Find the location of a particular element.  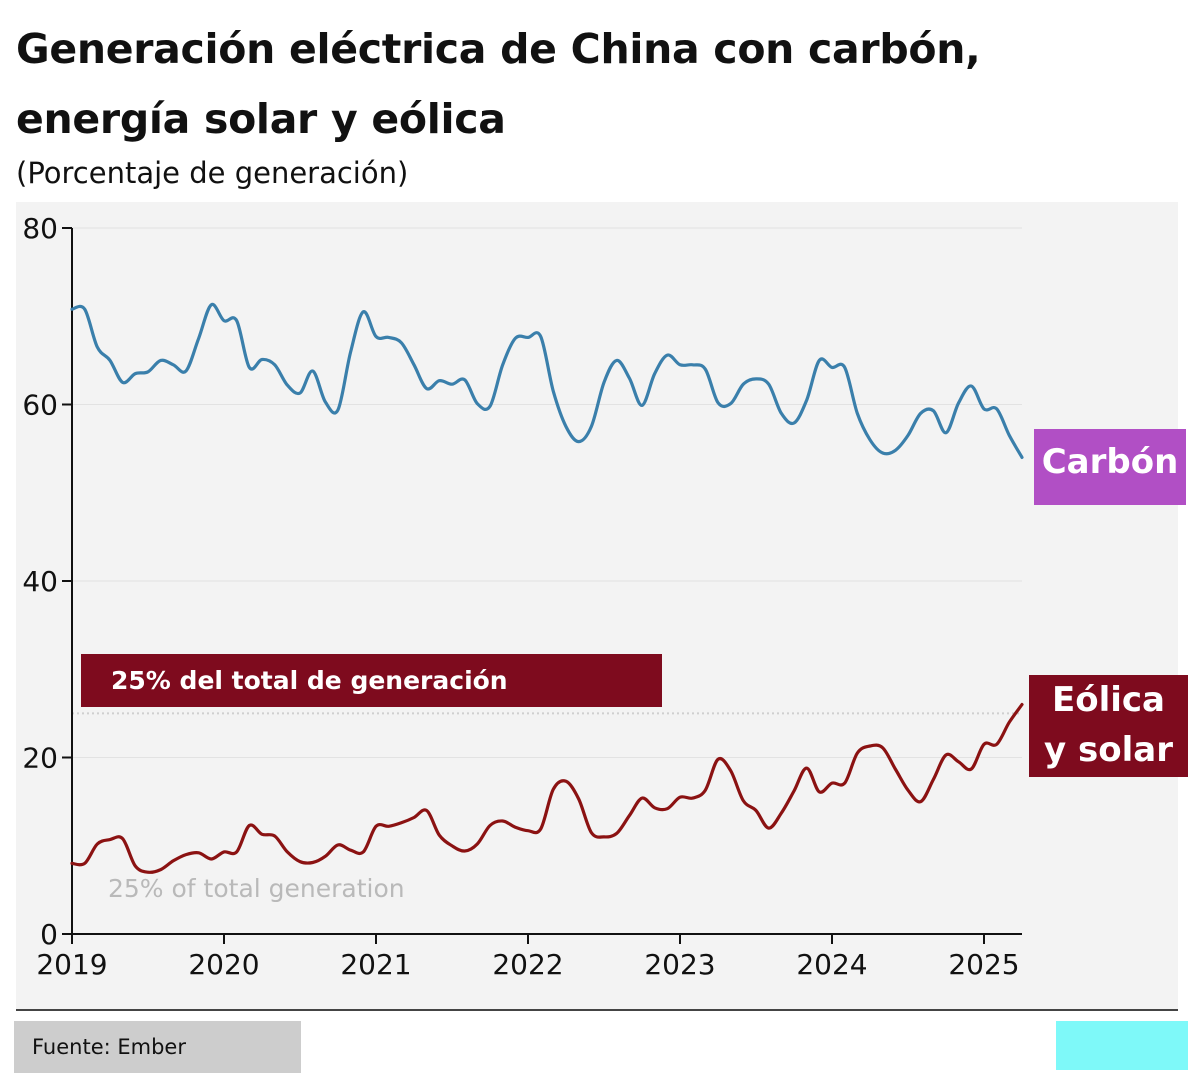

y-tick-label-80: 80 is located at coordinates (40, 228).